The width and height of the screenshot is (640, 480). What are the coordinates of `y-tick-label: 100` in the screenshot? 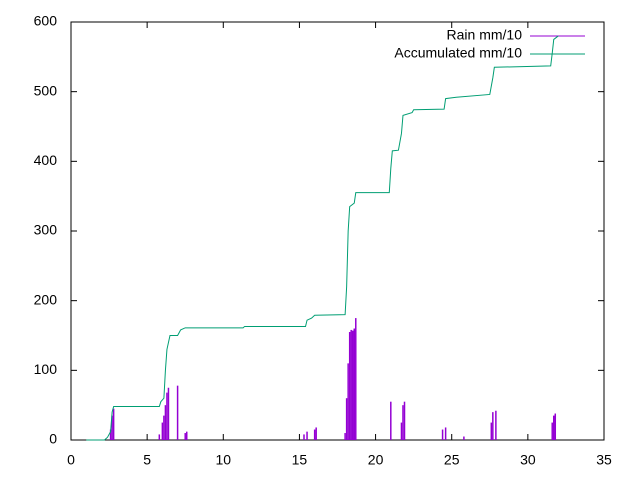 It's located at (46, 369).